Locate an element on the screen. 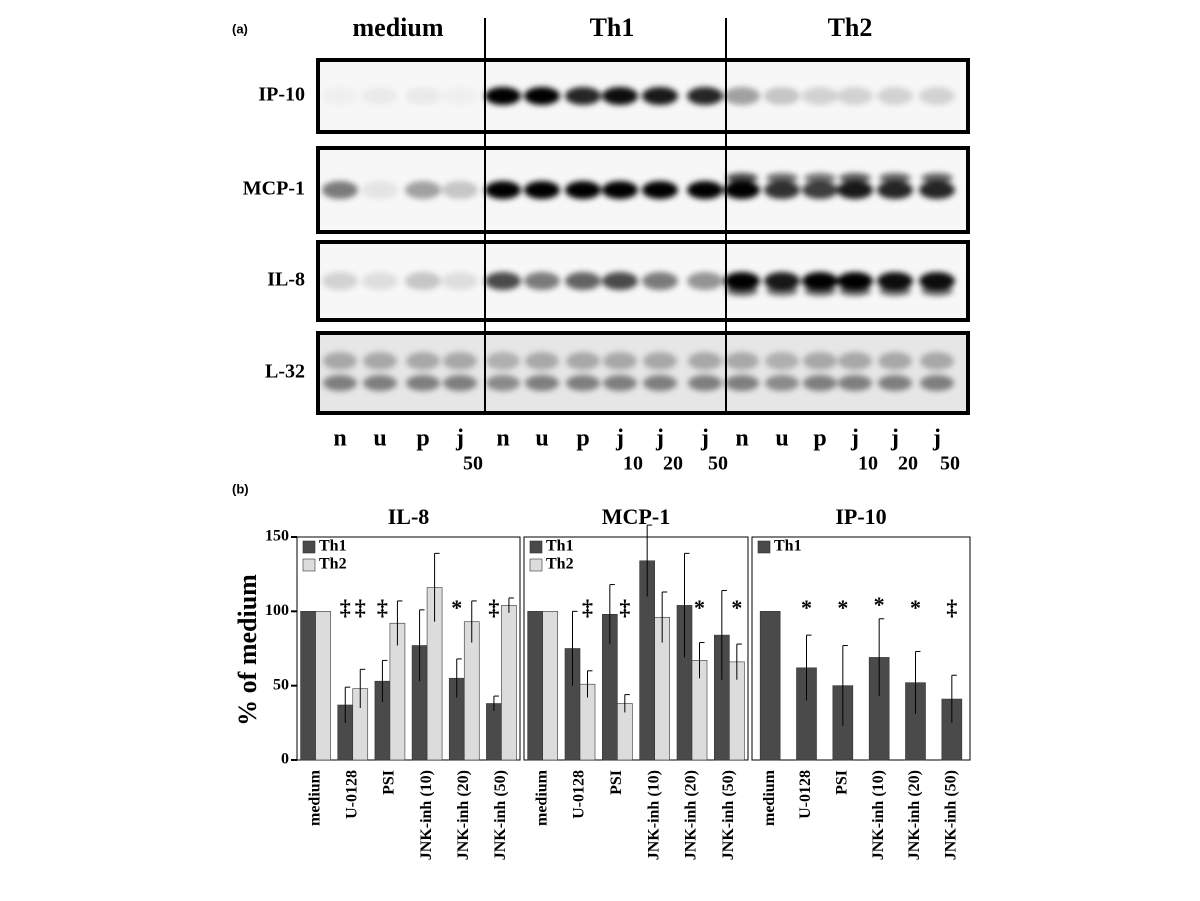 This screenshot has width=1200, height=901. y-tick-label: 50 is located at coordinates (281, 684).